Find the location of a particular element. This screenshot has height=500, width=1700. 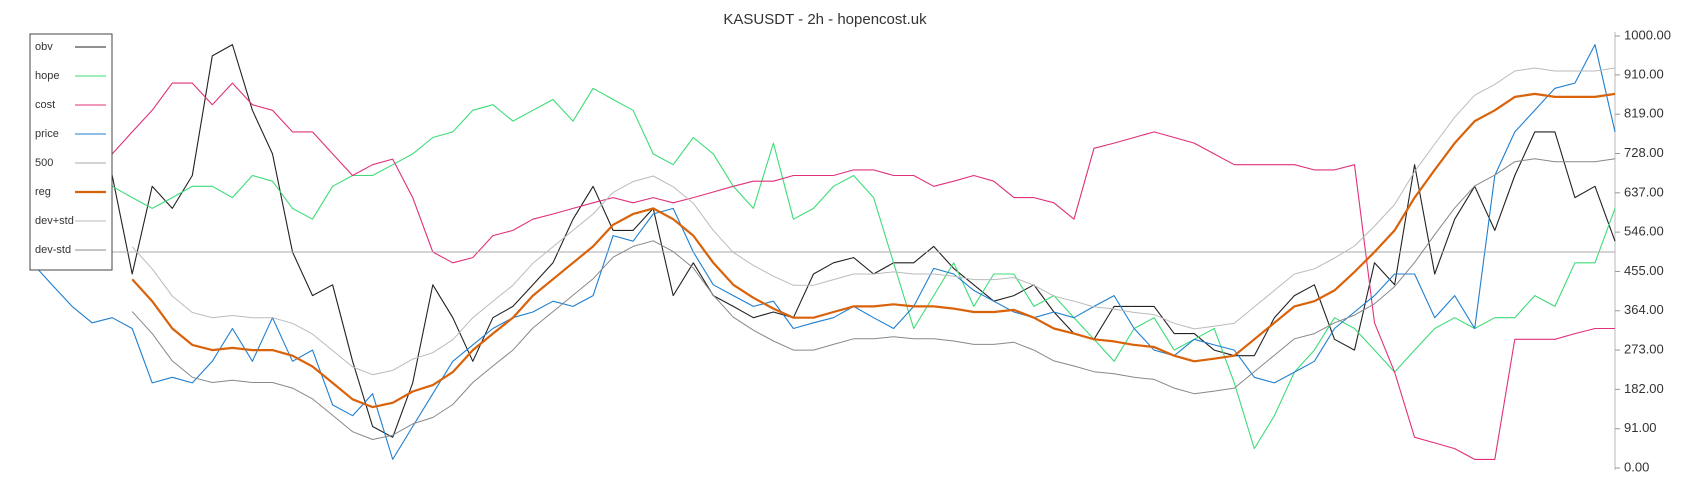

legend-label: reg is located at coordinates (43, 192).